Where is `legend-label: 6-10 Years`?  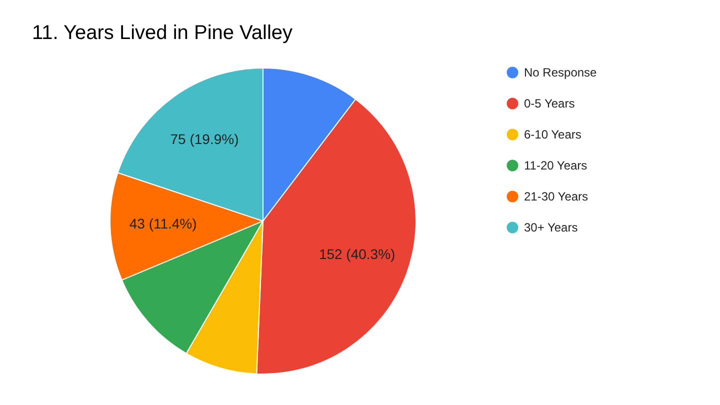
legend-label: 6-10 Years is located at coordinates (553, 135).